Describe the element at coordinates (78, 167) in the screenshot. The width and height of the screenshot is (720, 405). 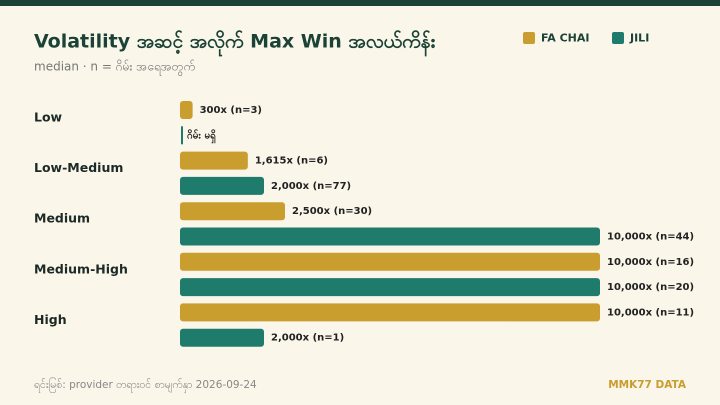
I see `category-label: Low-Medium` at that location.